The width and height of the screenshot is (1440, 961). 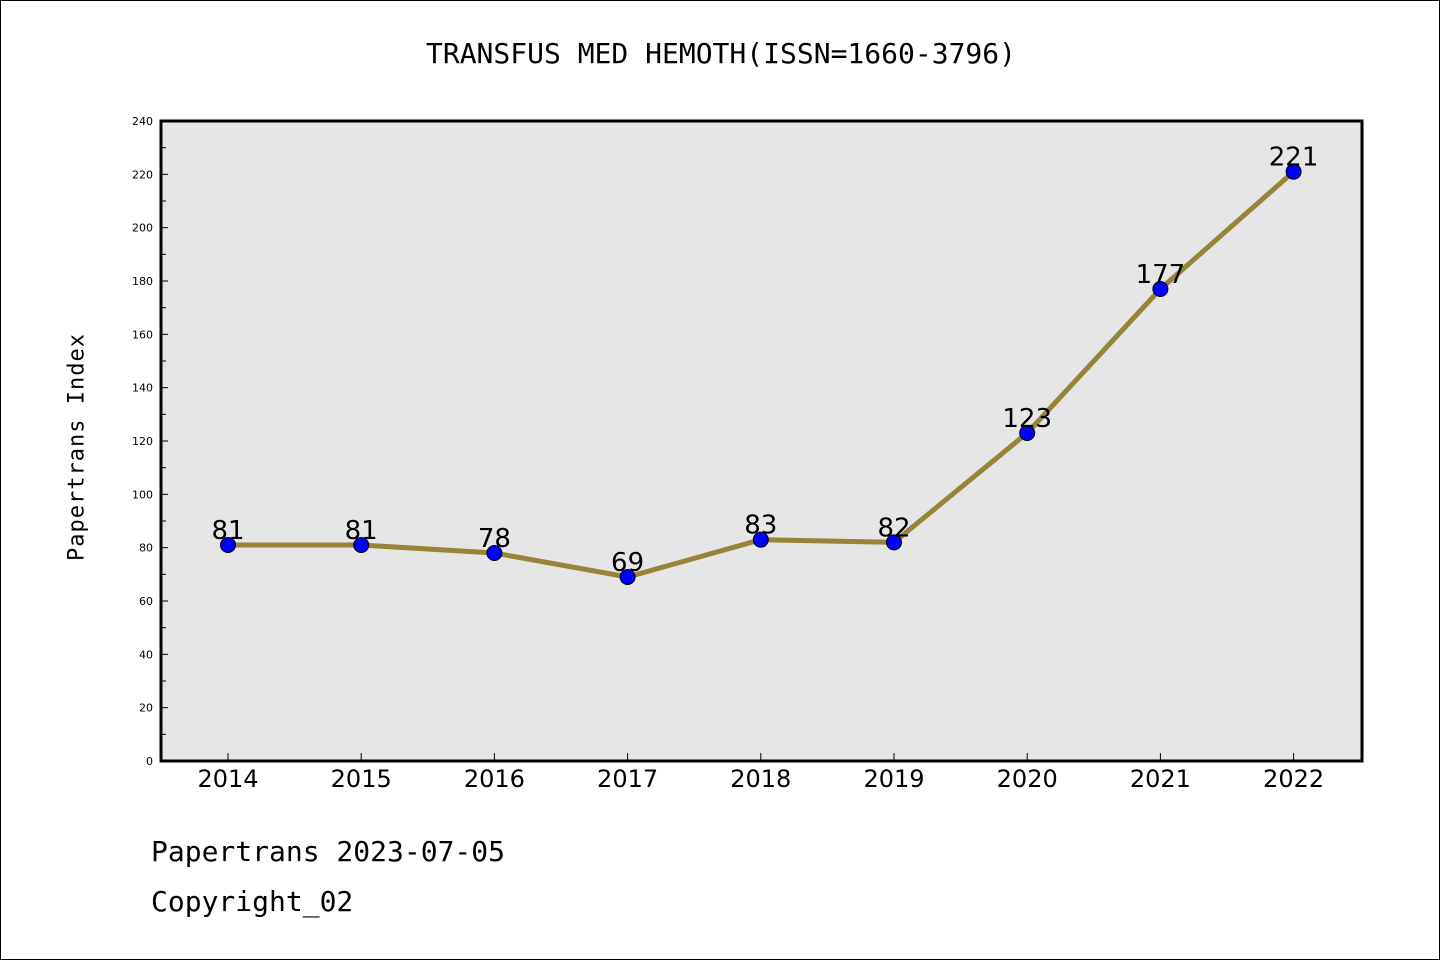 I want to click on x-tick-label: 2021, so click(x=1160, y=779).